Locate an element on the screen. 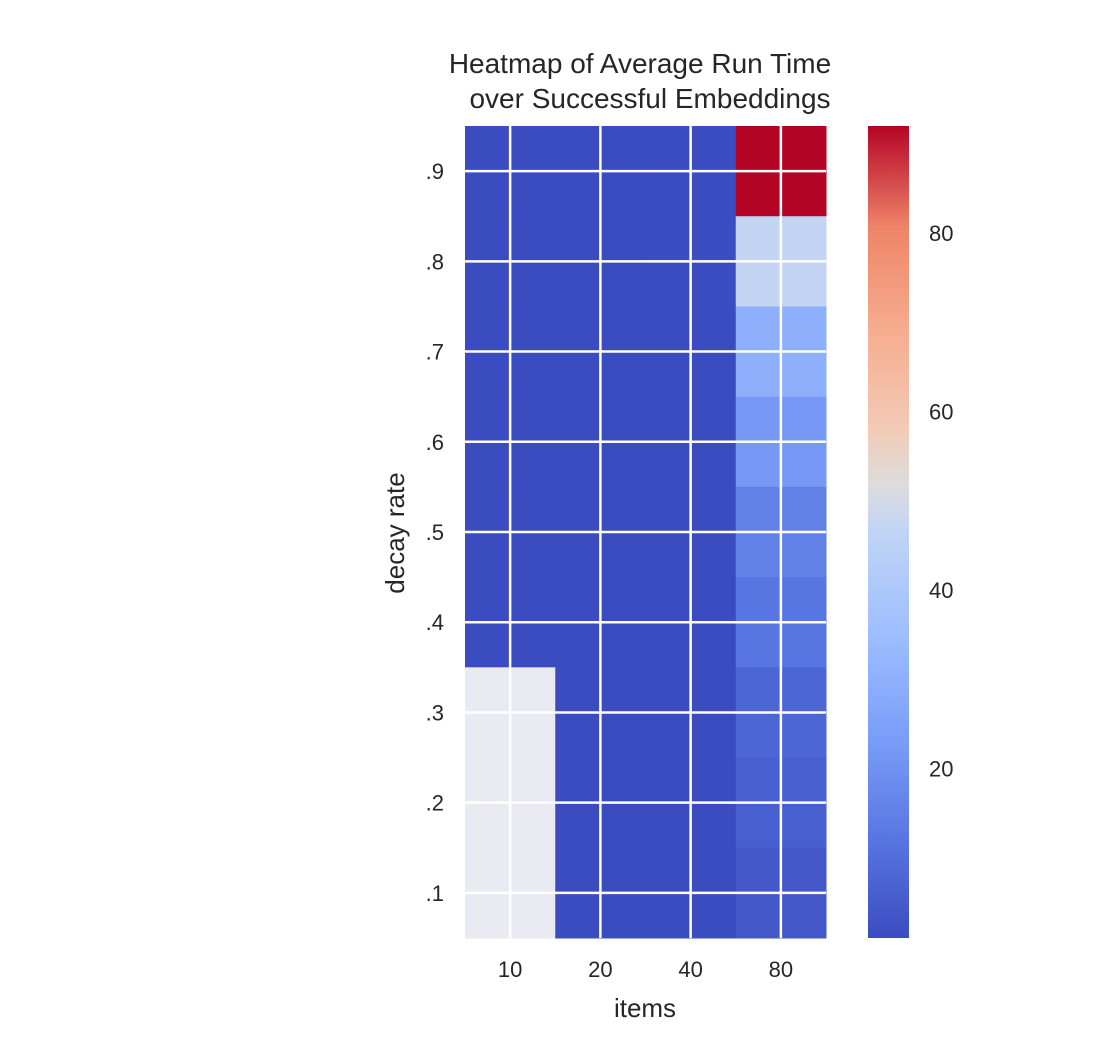  x-axis-label: items is located at coordinates (645, 1008).